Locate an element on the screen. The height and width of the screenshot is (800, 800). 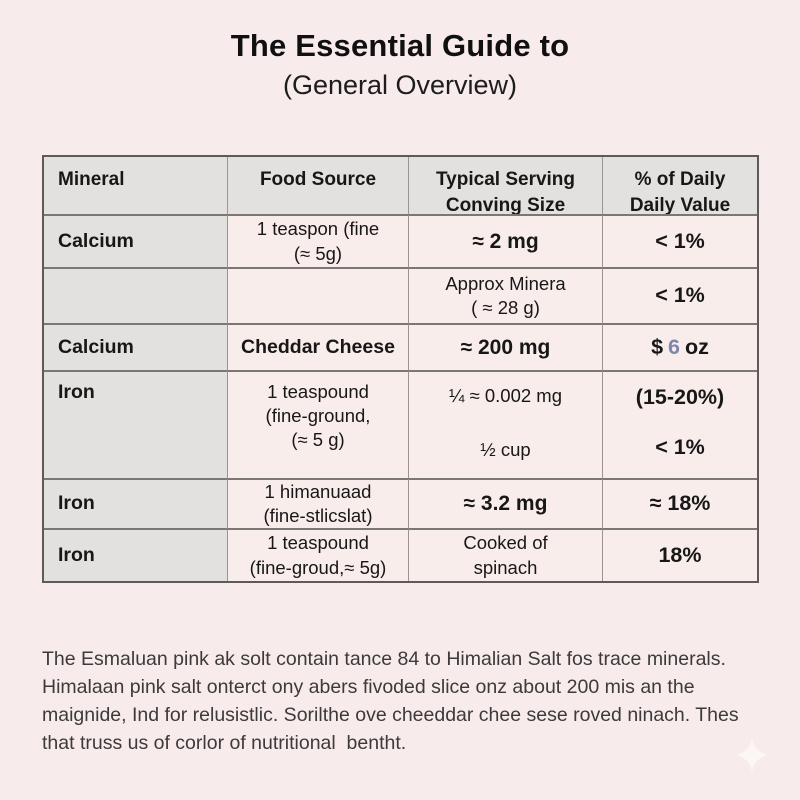
cell-mineral-2: Calcium is located at coordinates (135, 346).